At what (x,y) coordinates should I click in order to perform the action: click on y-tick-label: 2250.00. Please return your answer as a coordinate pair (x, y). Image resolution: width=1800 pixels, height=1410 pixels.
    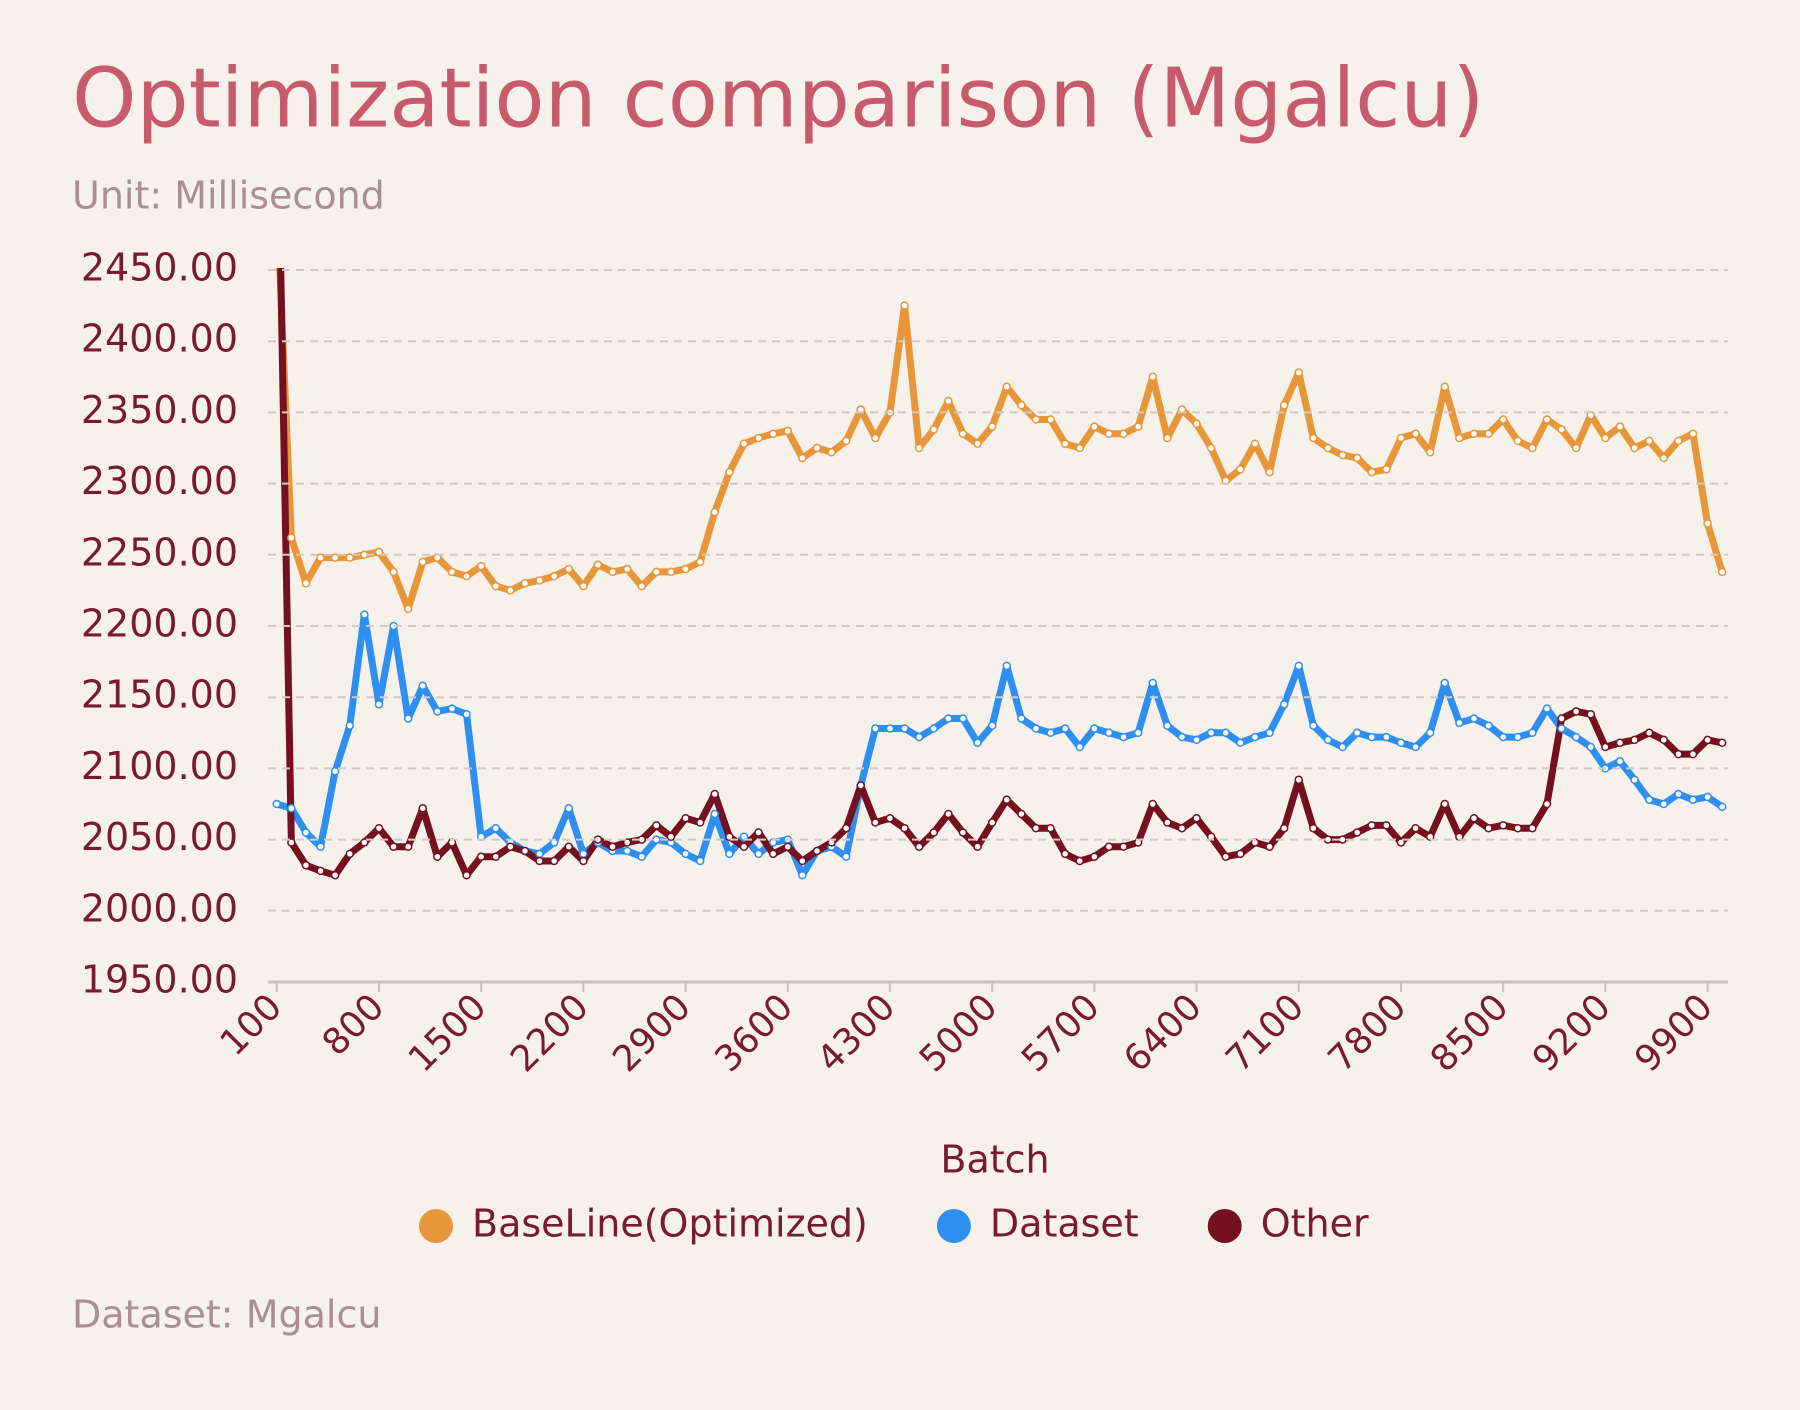
    Looking at the image, I should click on (159, 552).